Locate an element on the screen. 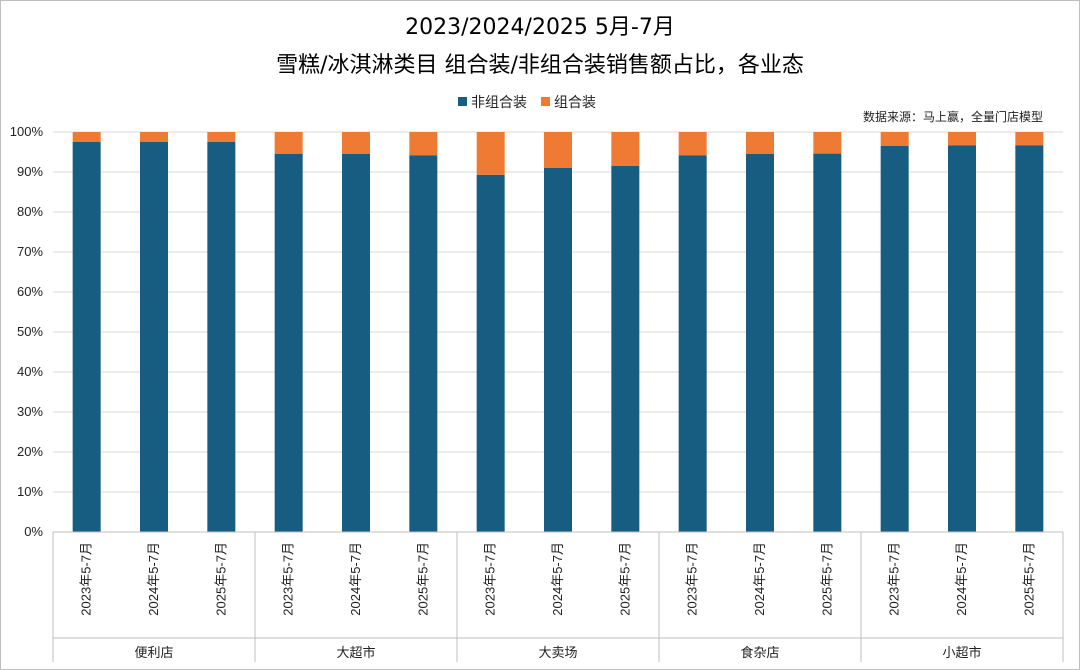 This screenshot has width=1080, height=670. y-tick-label: 90% is located at coordinates (30, 171).